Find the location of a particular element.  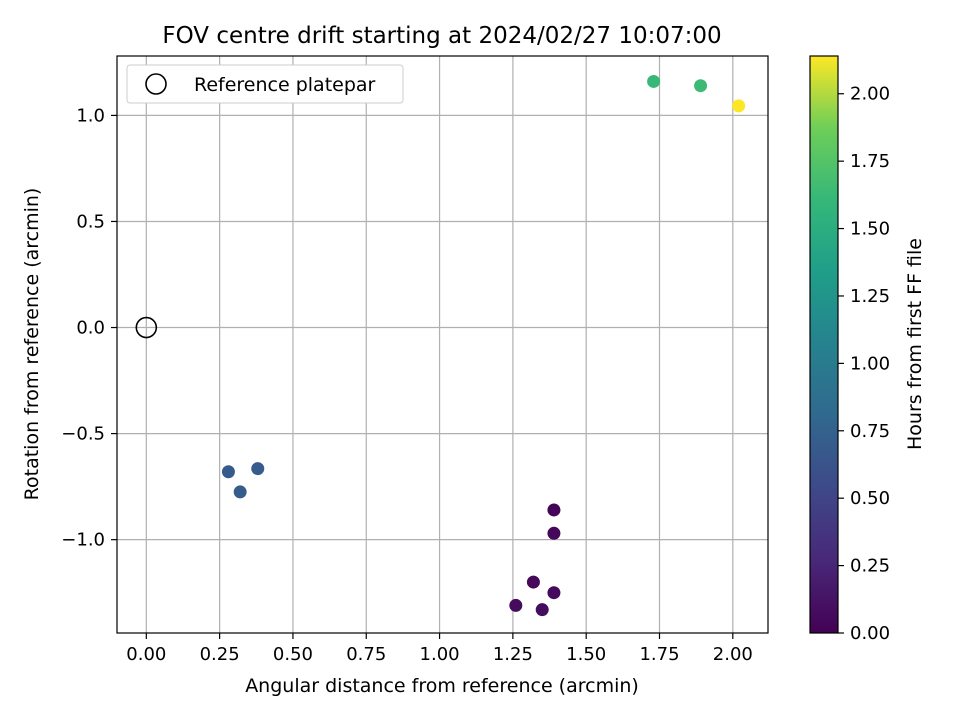

x-axis-ticks: 0.00 0.25 0.50 0.75 1.00 1.25 1.50 1.75 2.00 is located at coordinates (439, 649).